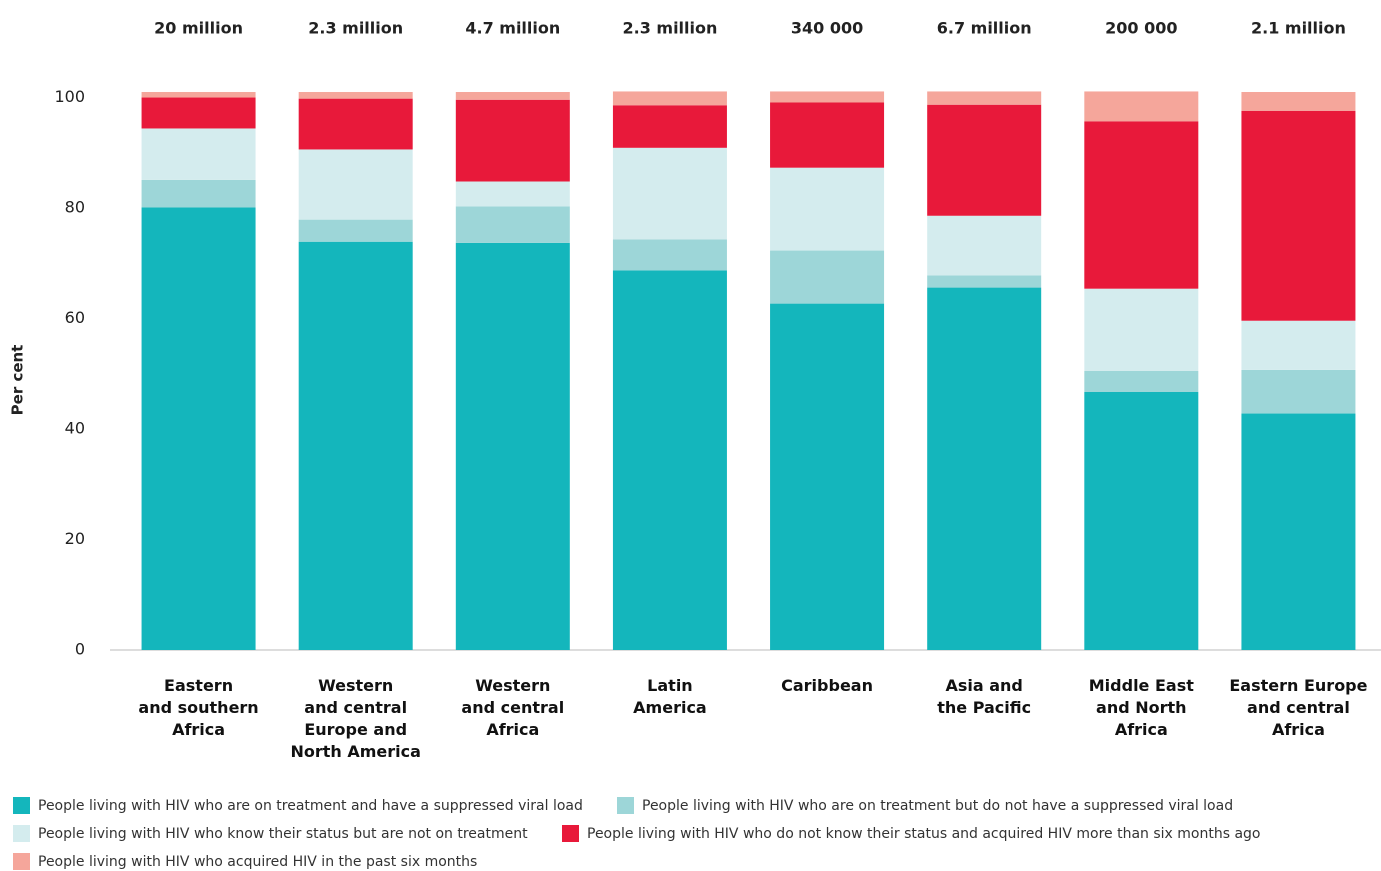 The height and width of the screenshot is (871, 1381). Describe the element at coordinates (1298, 28) in the screenshot. I see `total-label: 2.1 million` at that location.